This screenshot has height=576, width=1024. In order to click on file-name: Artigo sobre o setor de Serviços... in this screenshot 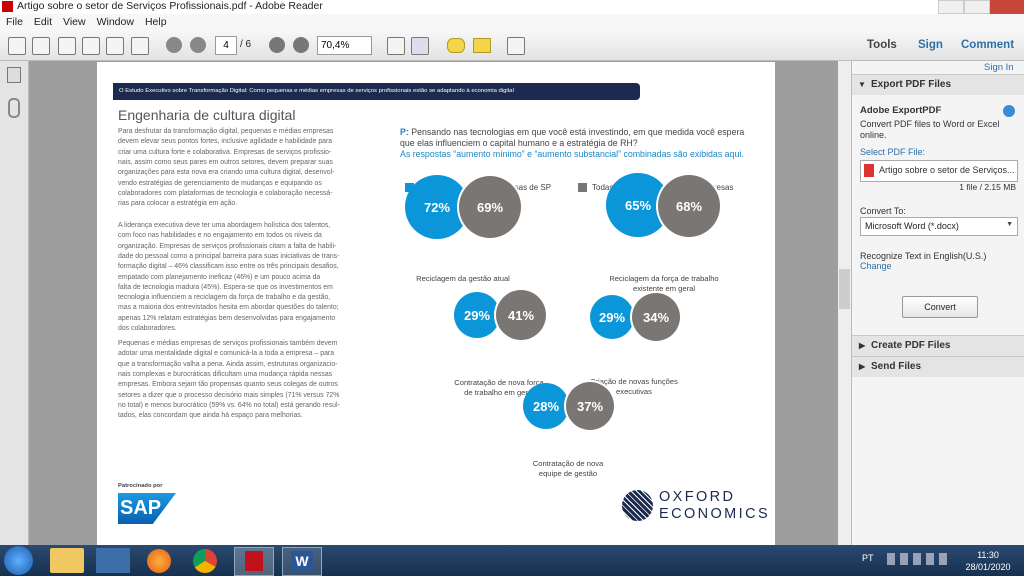, I will do `click(947, 170)`.